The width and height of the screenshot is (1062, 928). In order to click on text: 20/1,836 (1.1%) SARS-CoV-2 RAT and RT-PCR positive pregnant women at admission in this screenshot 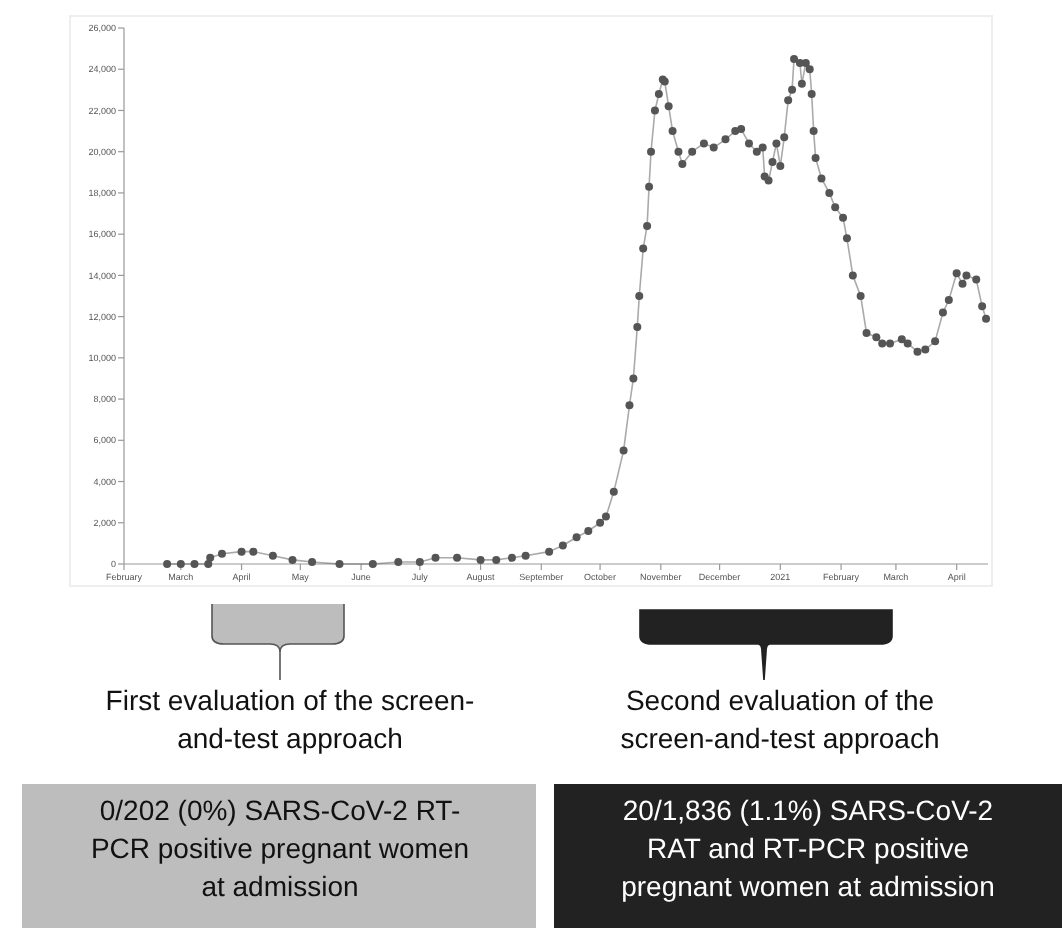, I will do `click(808, 848)`.